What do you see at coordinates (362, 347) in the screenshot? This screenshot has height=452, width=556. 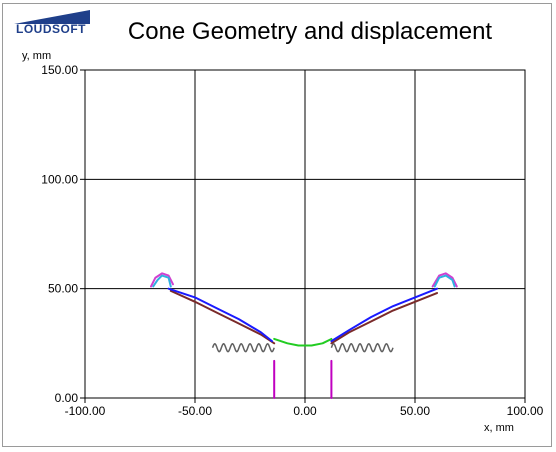 I see `suspension-right` at bounding box center [362, 347].